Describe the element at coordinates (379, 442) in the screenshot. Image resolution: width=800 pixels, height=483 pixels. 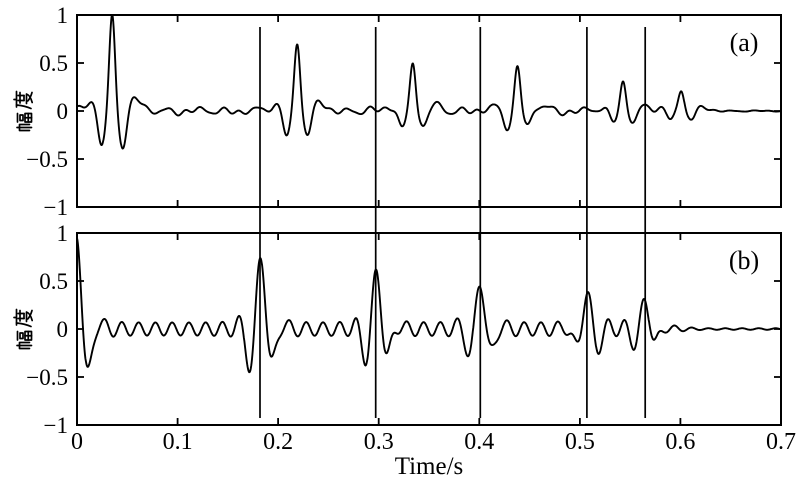
I see `x-tick-label: 0.3` at that location.